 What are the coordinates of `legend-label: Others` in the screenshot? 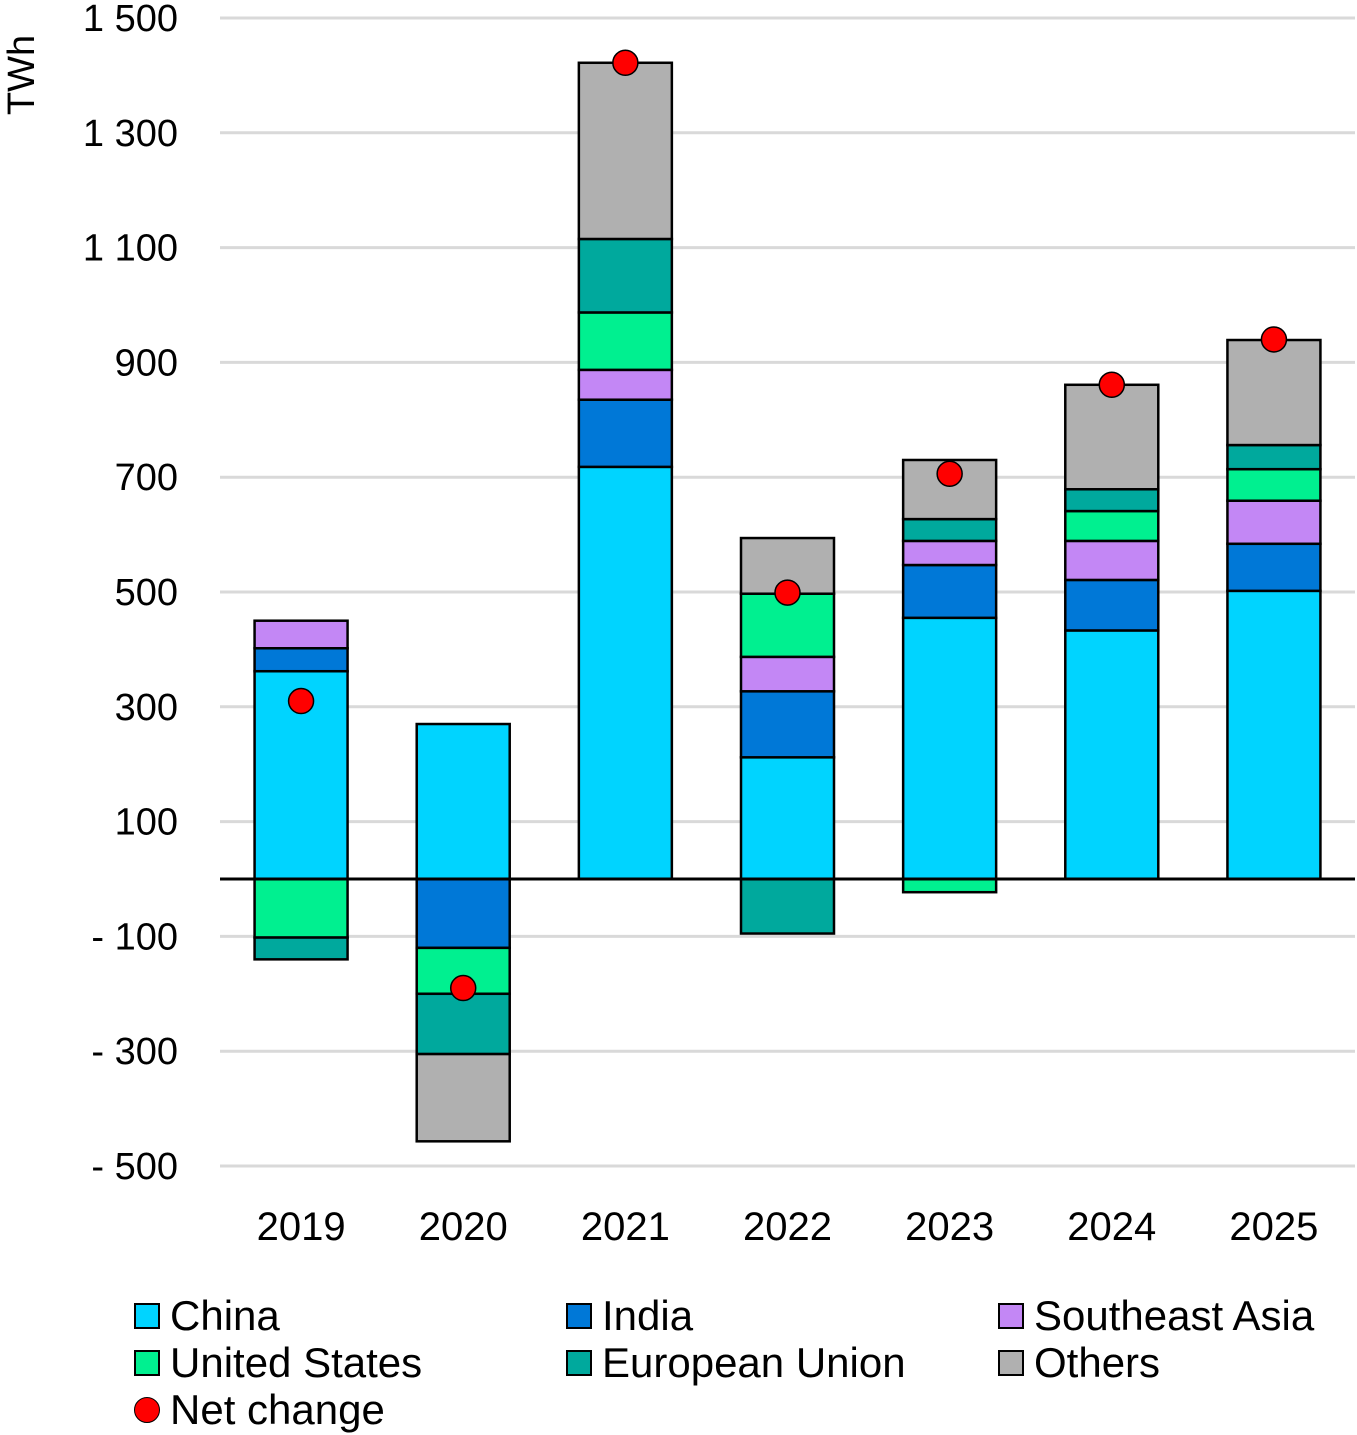 It's located at (1097, 1362).